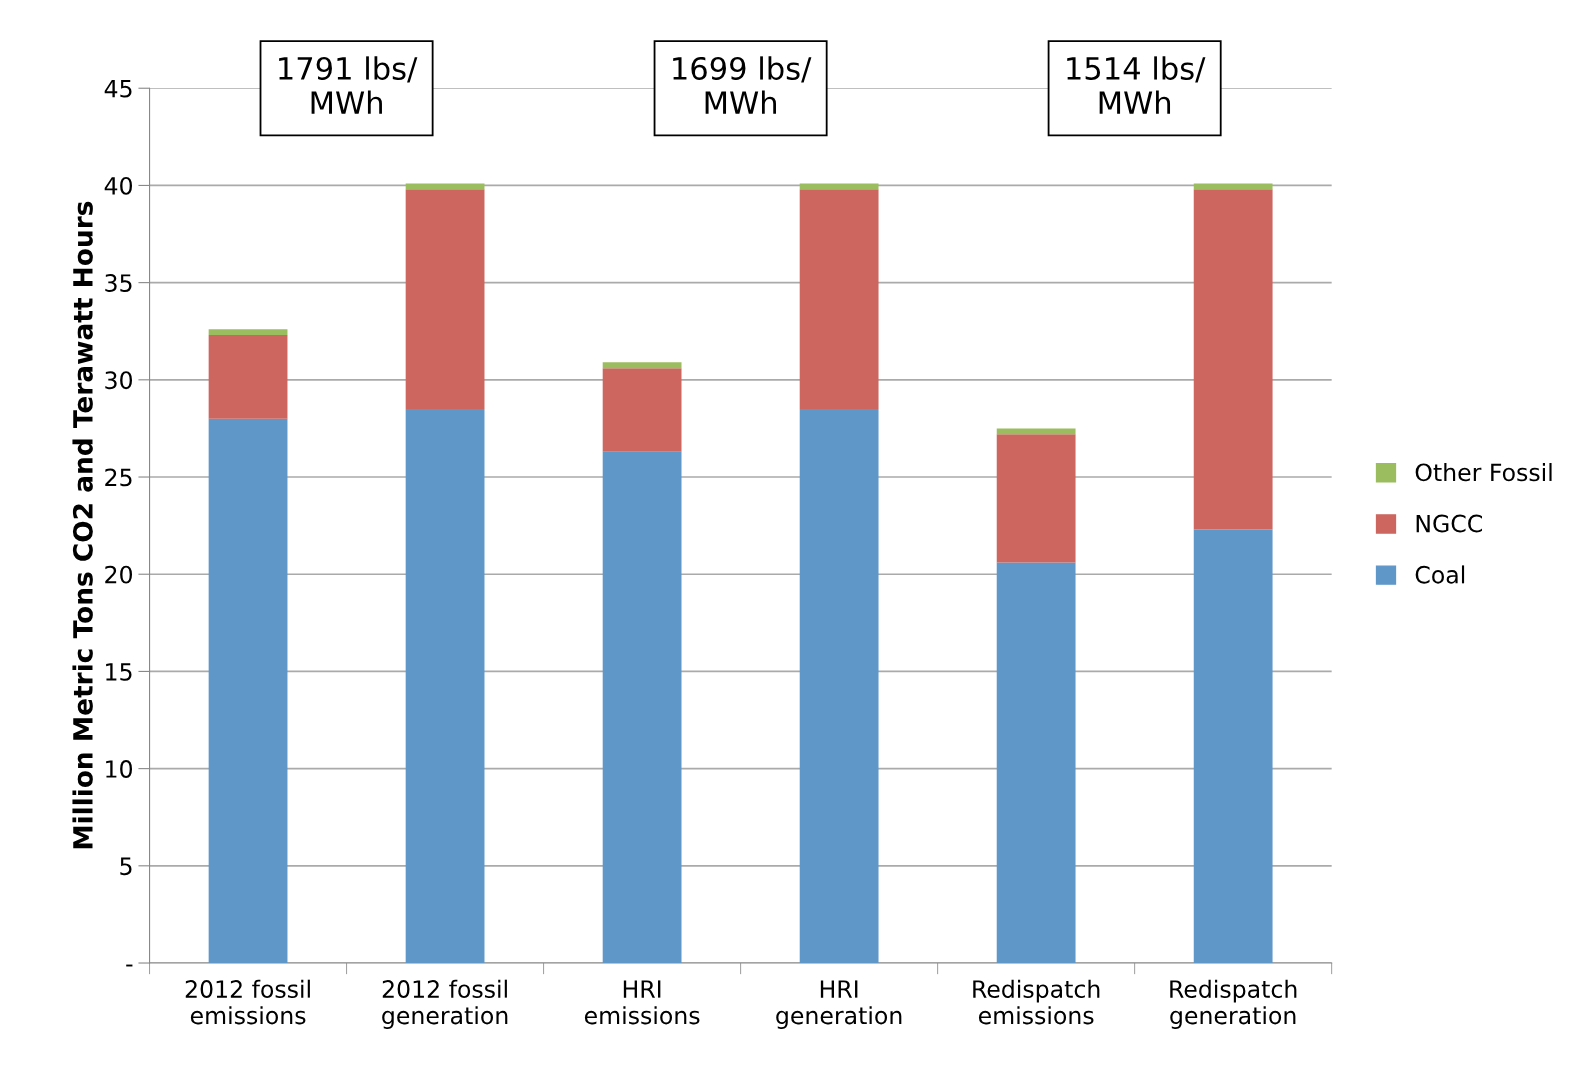  What do you see at coordinates (119, 574) in the screenshot?
I see `y-tick-label: 20` at bounding box center [119, 574].